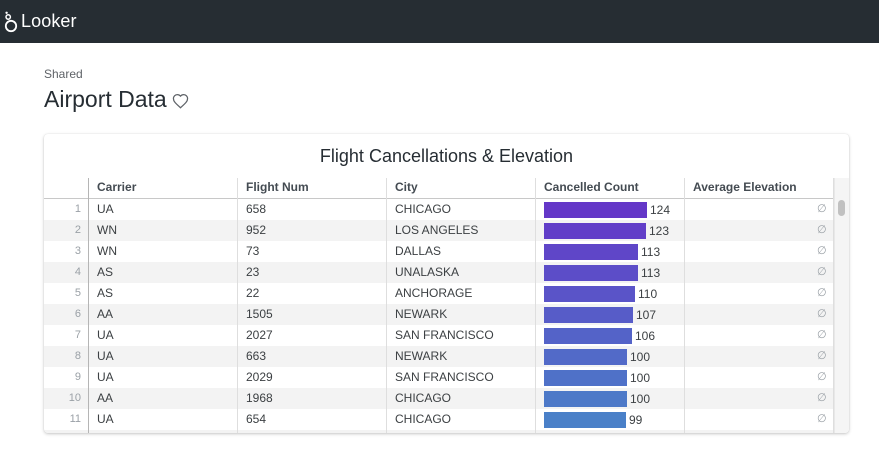 The image size is (879, 456). Describe the element at coordinates (256, 419) in the screenshot. I see `cell-flight-num: 654` at that location.